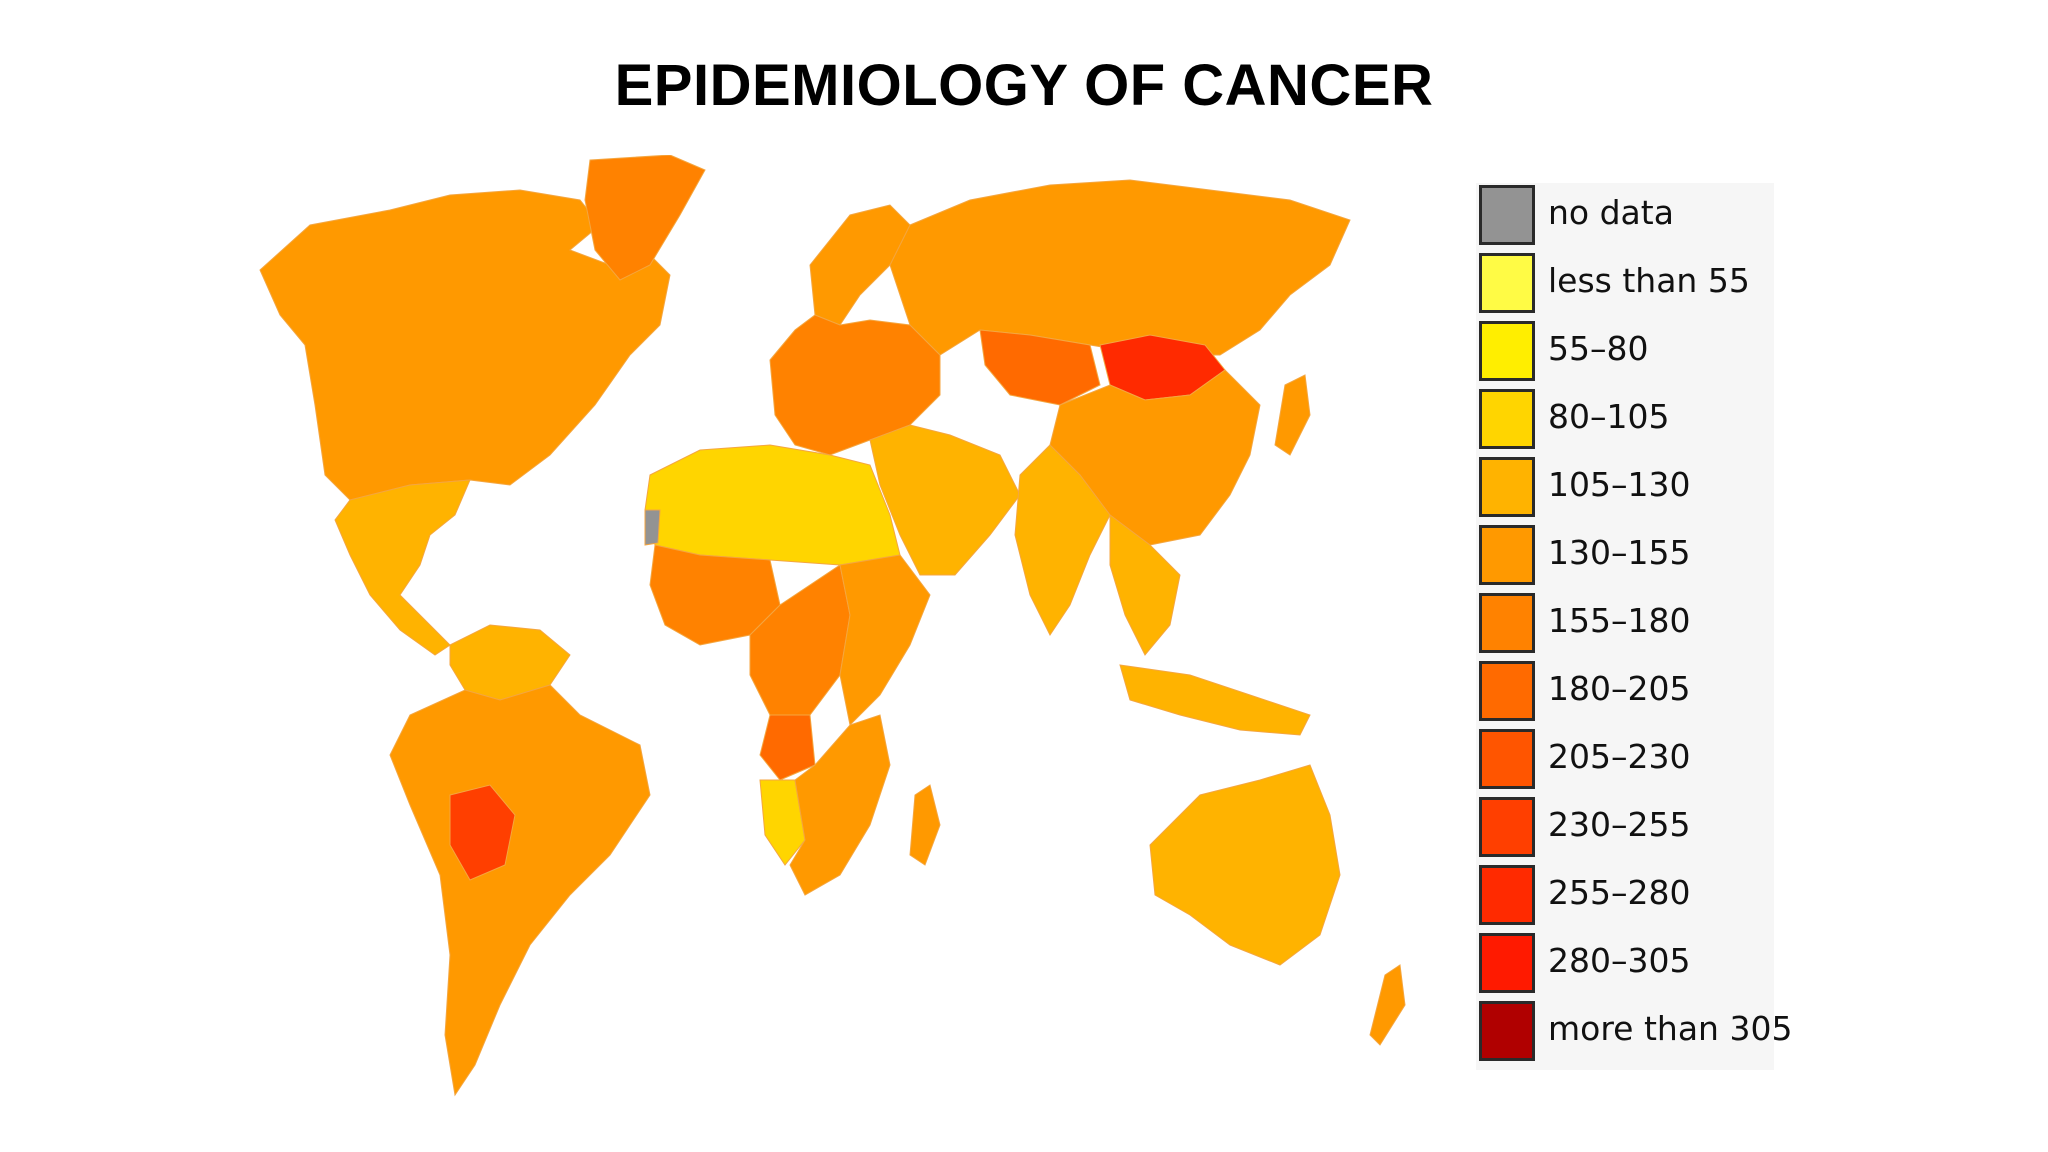  What do you see at coordinates (1292, 415) in the screenshot?
I see `region-japan` at bounding box center [1292, 415].